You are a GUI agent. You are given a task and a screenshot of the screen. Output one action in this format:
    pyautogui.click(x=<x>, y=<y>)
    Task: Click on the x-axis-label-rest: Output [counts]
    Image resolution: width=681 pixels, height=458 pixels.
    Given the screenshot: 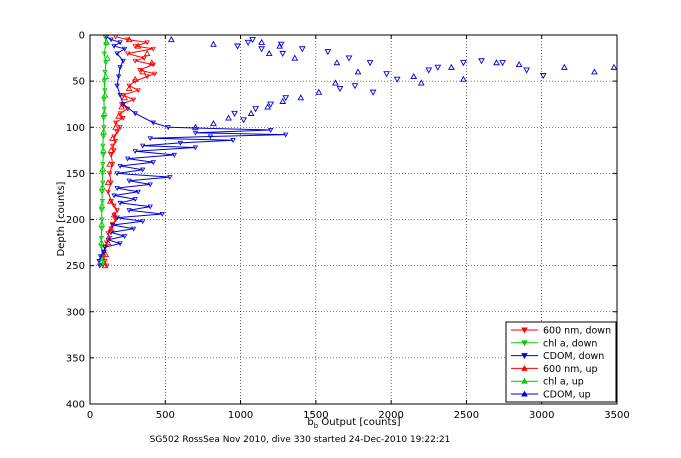 What is the action you would take?
    pyautogui.click(x=359, y=422)
    